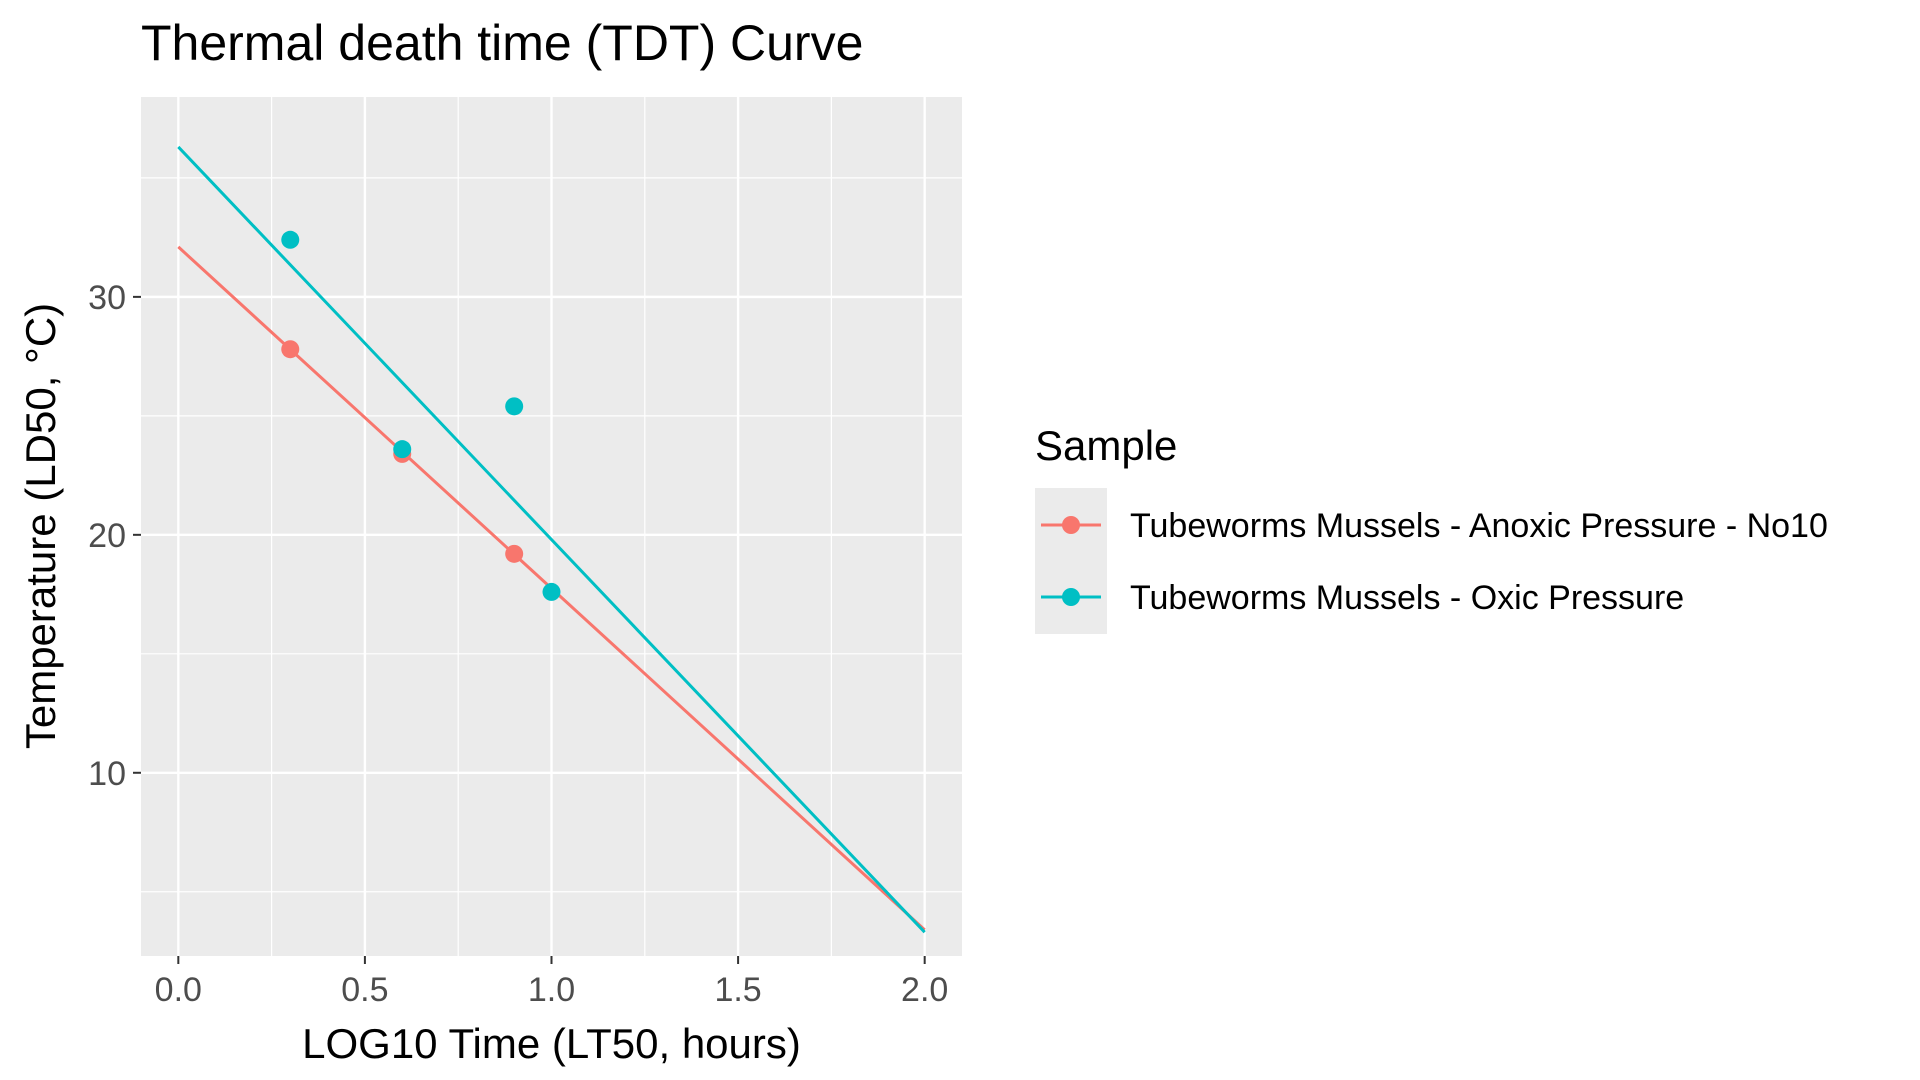 The height and width of the screenshot is (1080, 1920). What do you see at coordinates (421, 415) in the screenshot?
I see `data-points` at bounding box center [421, 415].